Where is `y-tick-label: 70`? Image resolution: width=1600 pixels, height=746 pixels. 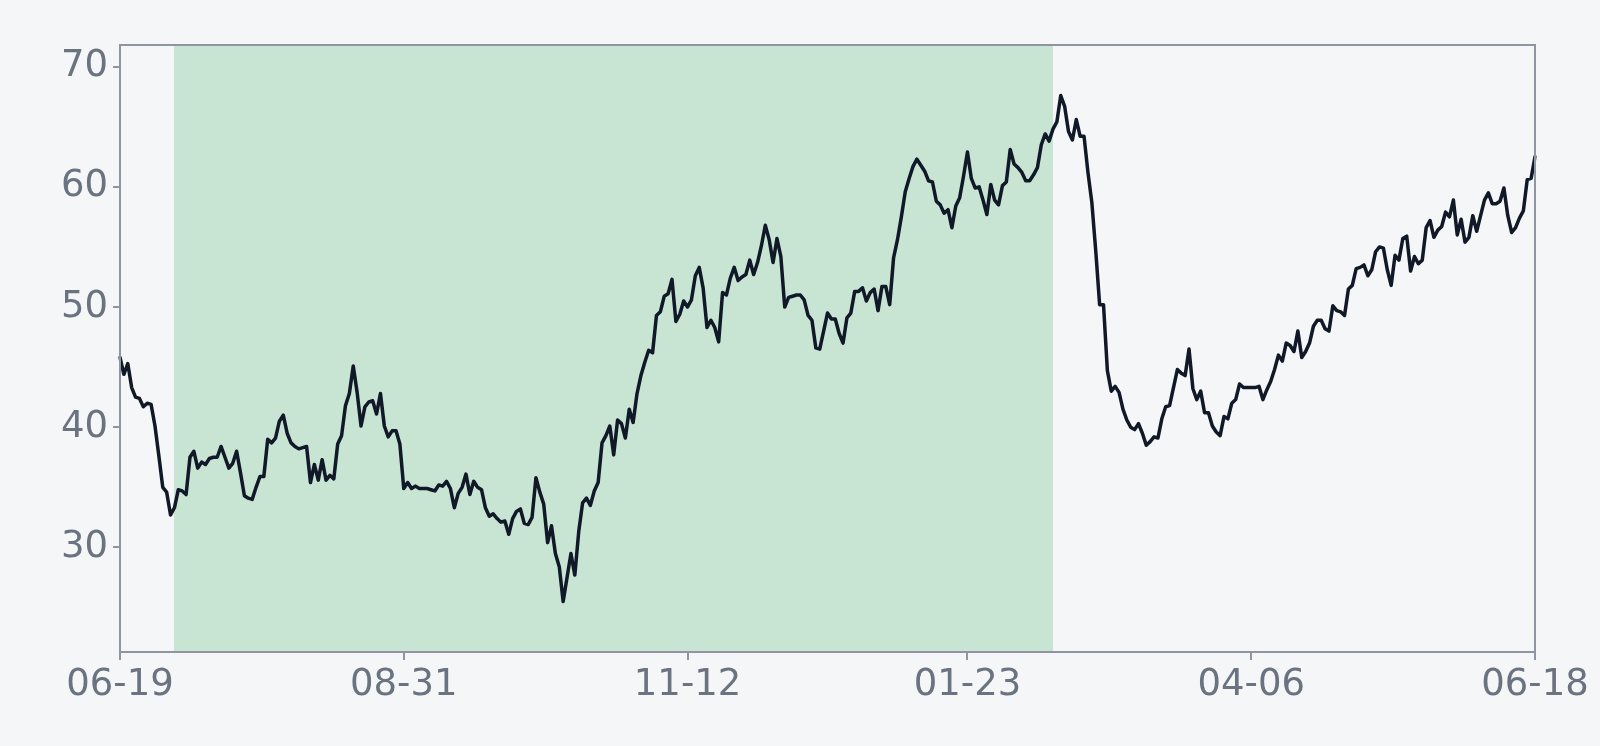 y-tick-label: 70 is located at coordinates (84, 64).